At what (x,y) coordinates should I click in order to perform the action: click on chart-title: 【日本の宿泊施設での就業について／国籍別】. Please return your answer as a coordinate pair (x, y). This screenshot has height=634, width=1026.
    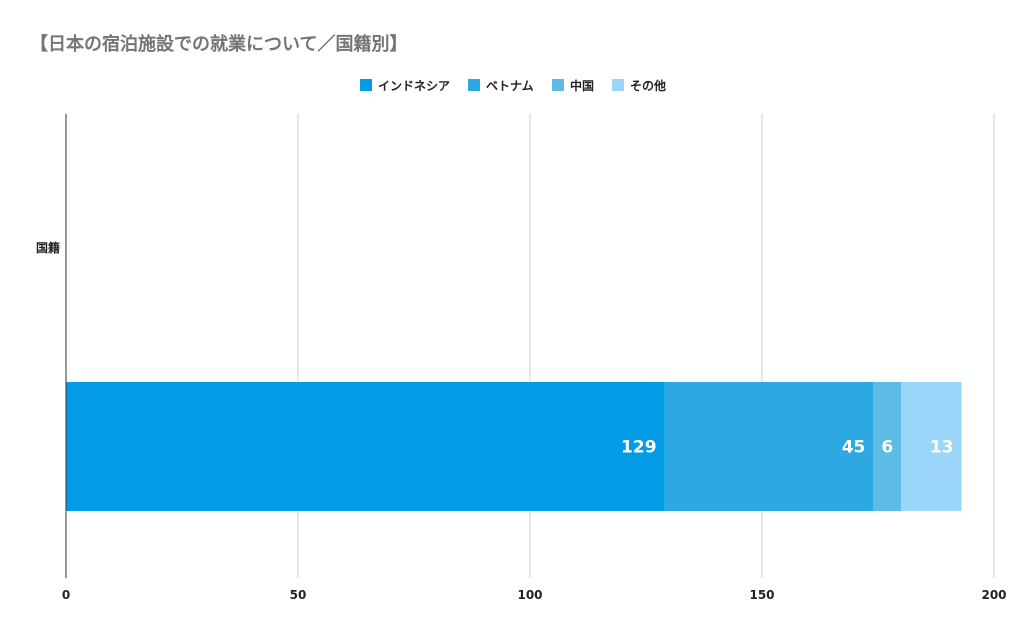
    Looking at the image, I should click on (218, 44).